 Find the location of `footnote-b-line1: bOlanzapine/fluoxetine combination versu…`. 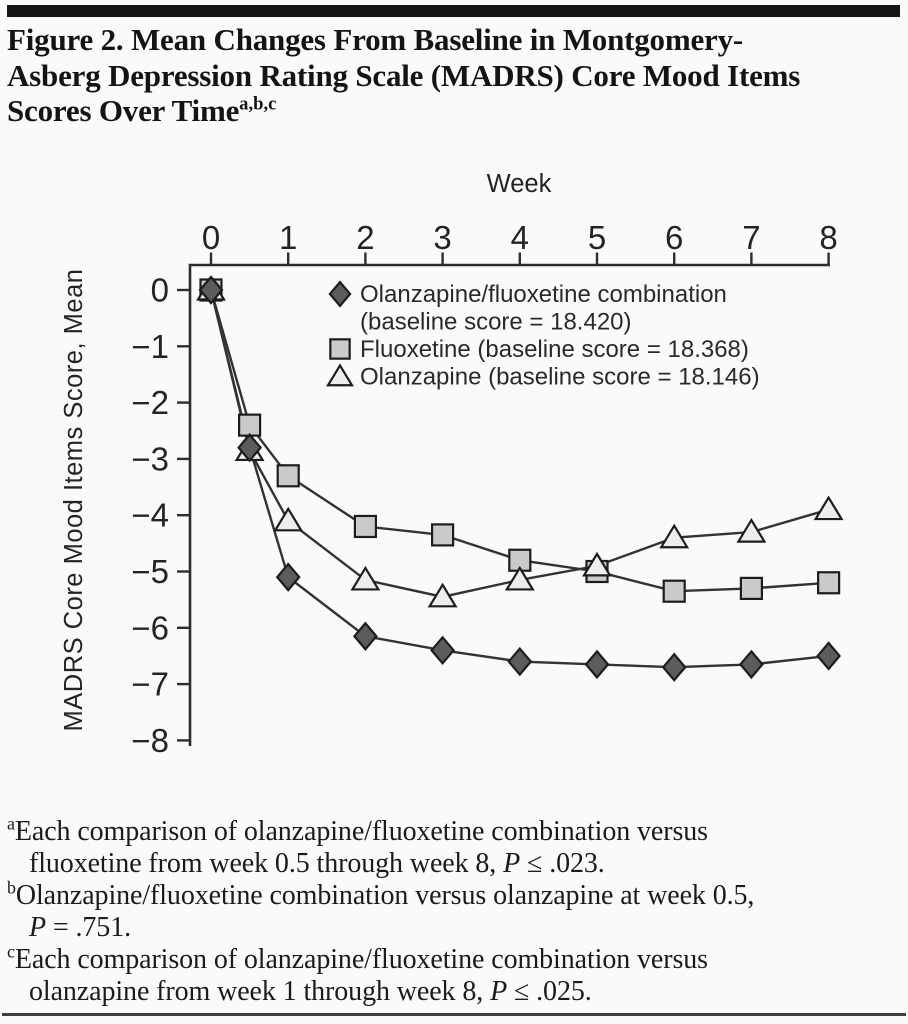

footnote-b-line1: bOlanzapine/fluoxetine combination versu… is located at coordinates (455, 894).